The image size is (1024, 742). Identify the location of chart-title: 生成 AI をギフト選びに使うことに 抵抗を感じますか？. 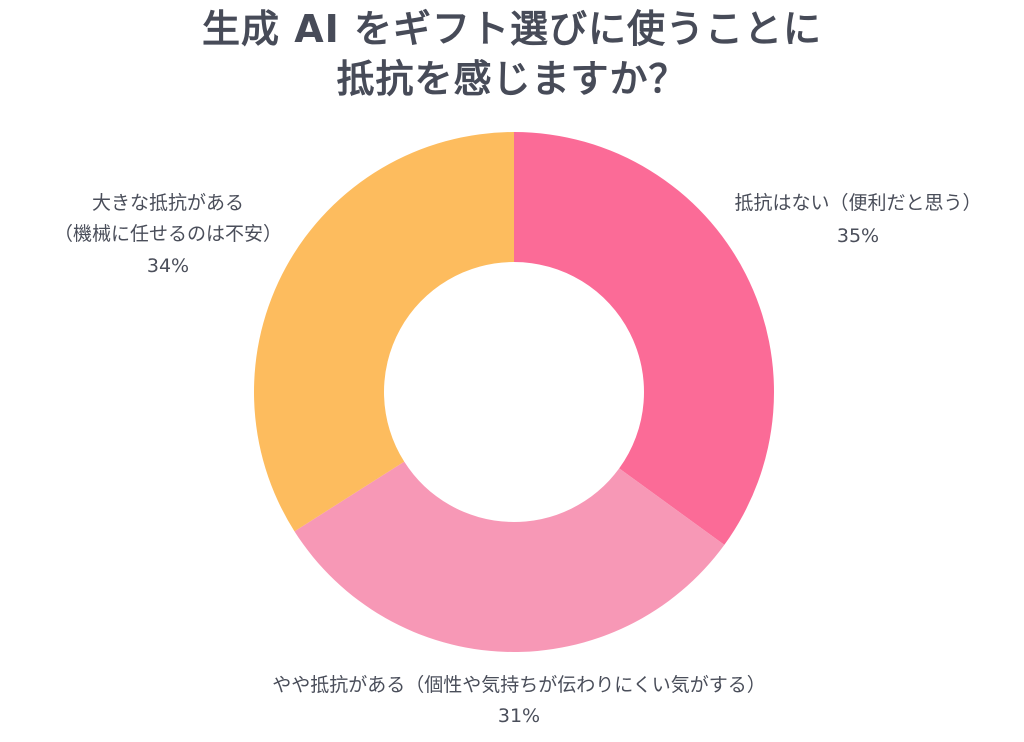
(512, 54).